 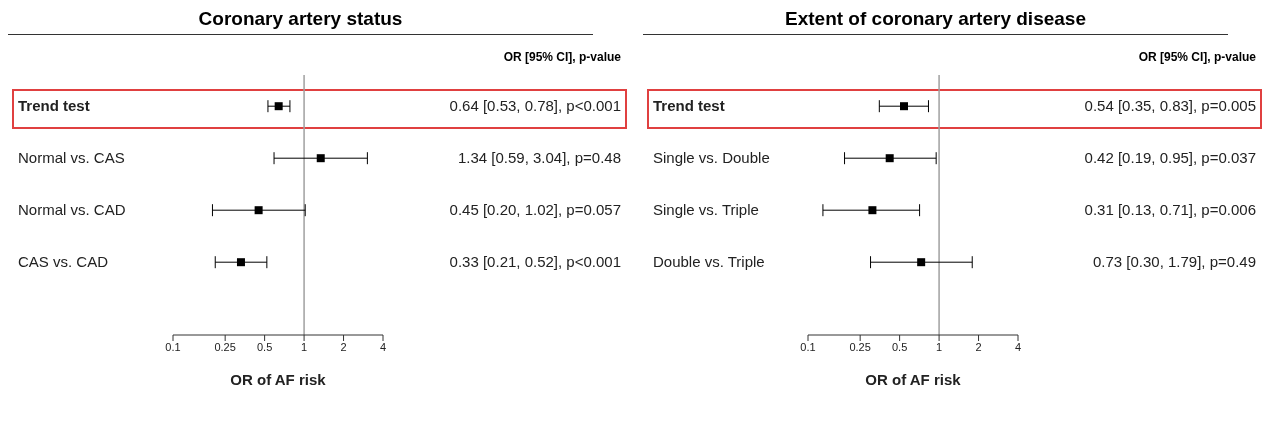 What do you see at coordinates (1170, 106) in the screenshot?
I see `data-label: 0.54 [0.35, 0.83], p=0.005` at bounding box center [1170, 106].